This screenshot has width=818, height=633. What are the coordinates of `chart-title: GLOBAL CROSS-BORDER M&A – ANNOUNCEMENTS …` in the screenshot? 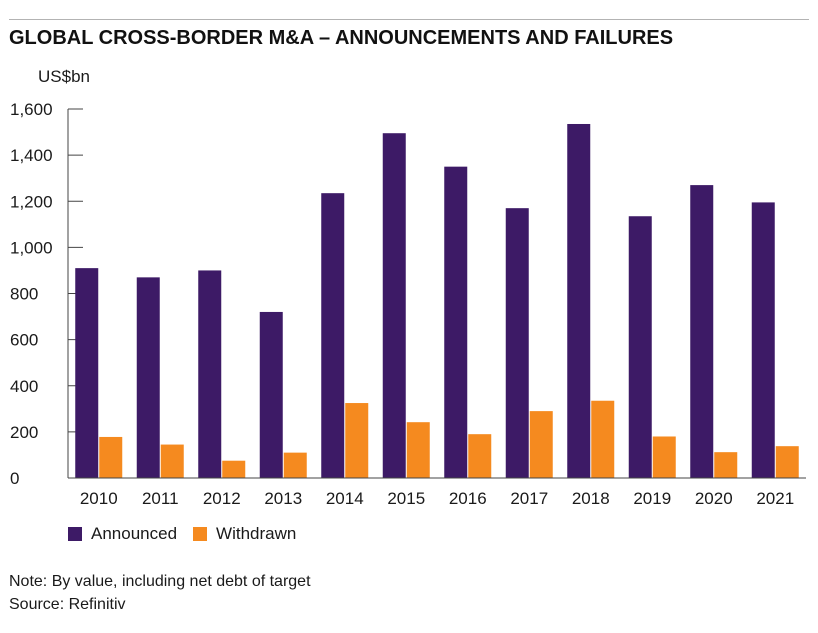 It's located at (341, 38).